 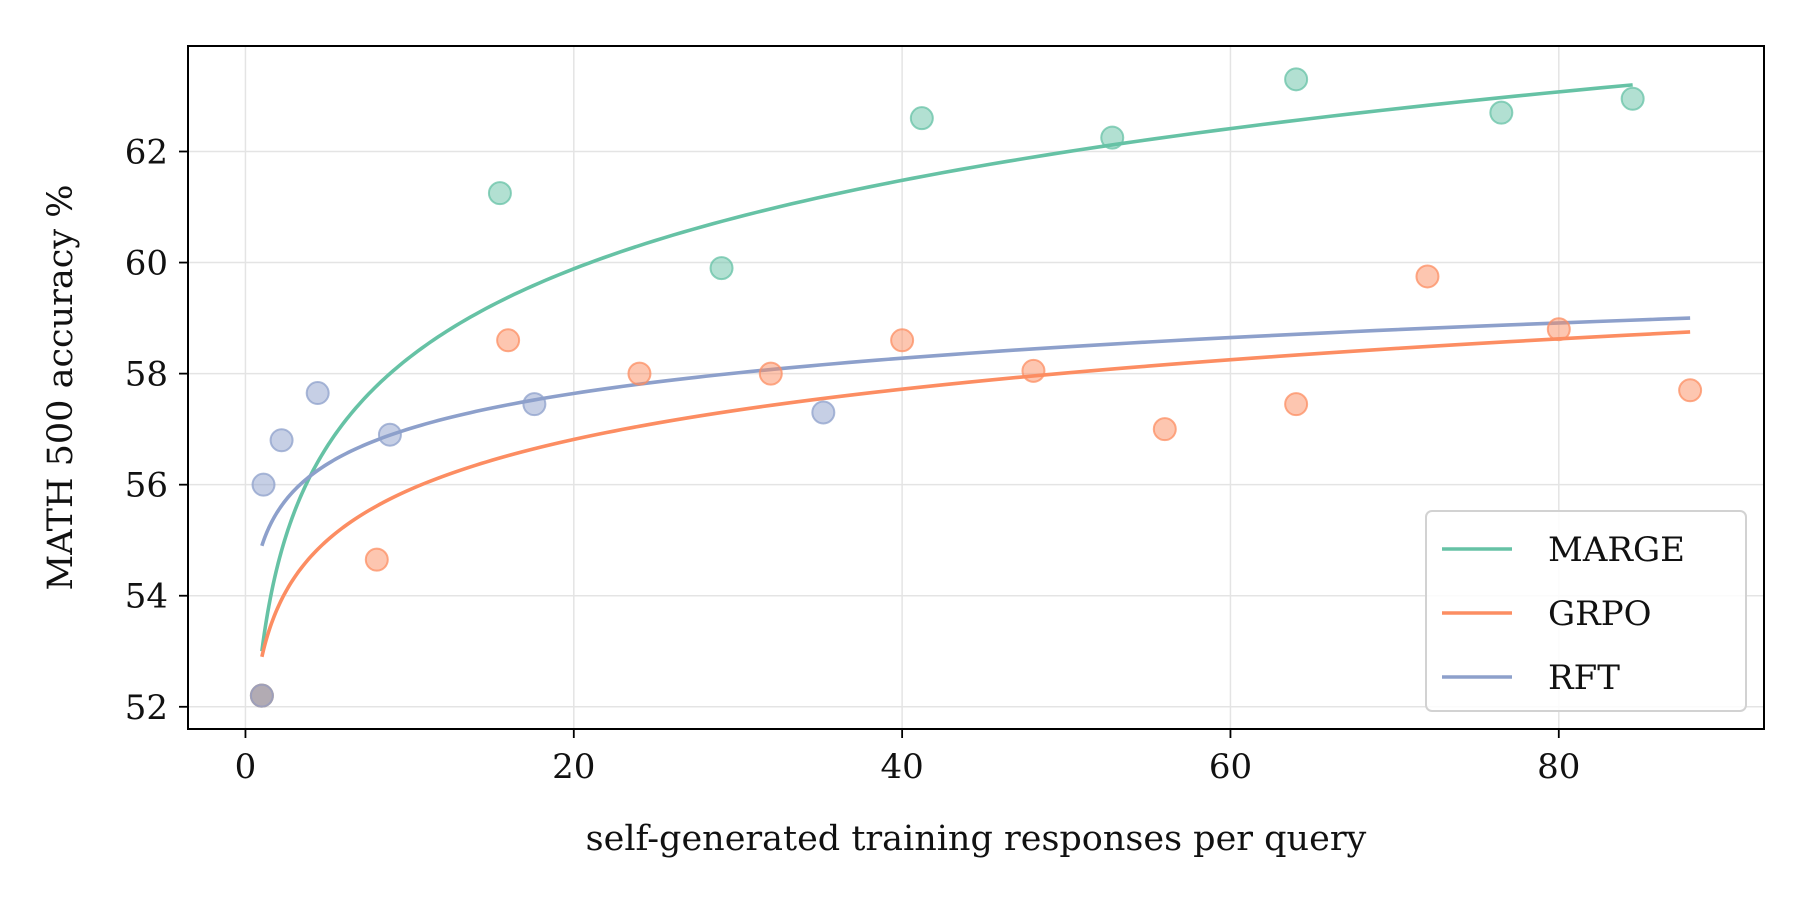 What do you see at coordinates (146, 486) in the screenshot?
I see `y-tick-label: 56` at bounding box center [146, 486].